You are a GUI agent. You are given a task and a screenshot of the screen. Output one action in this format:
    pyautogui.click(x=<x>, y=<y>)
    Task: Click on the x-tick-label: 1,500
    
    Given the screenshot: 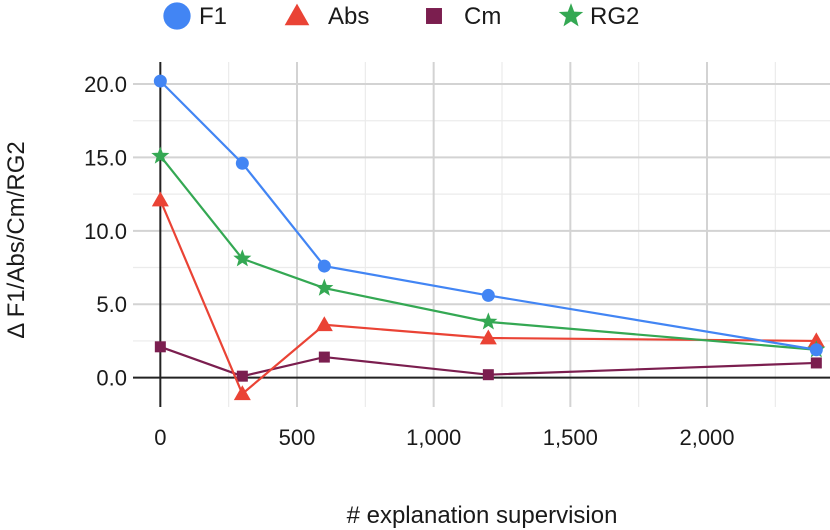 What is the action you would take?
    pyautogui.click(x=570, y=437)
    